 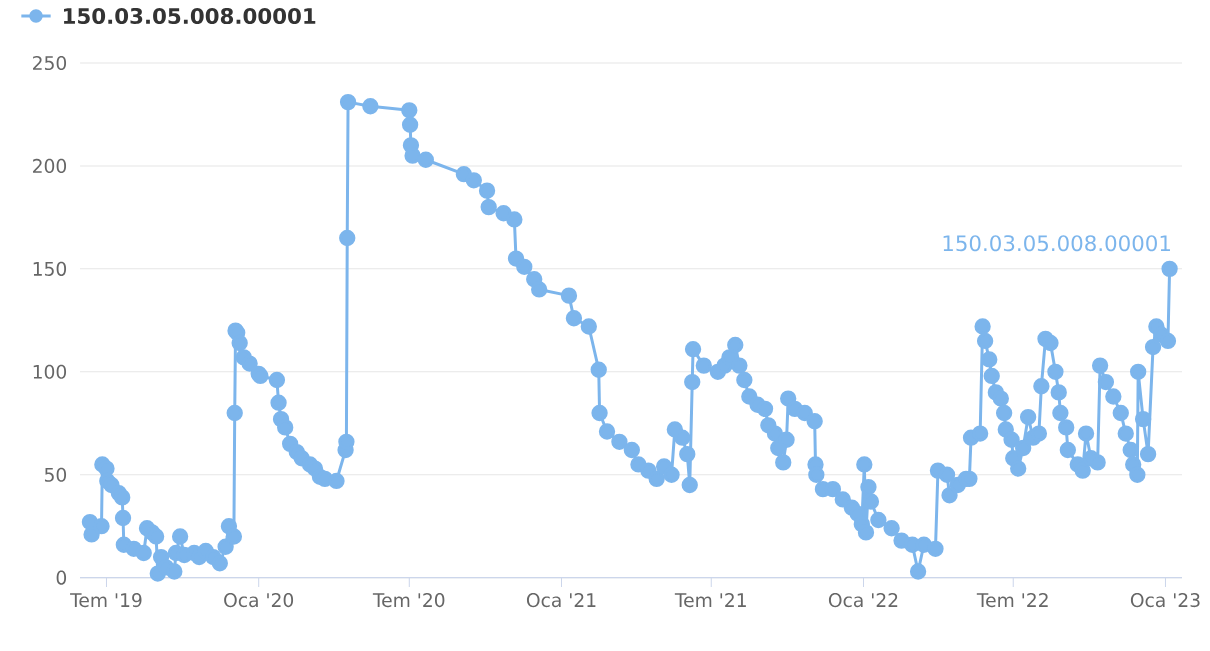 I want to click on x-tick-label: Tem '21, so click(x=710, y=600).